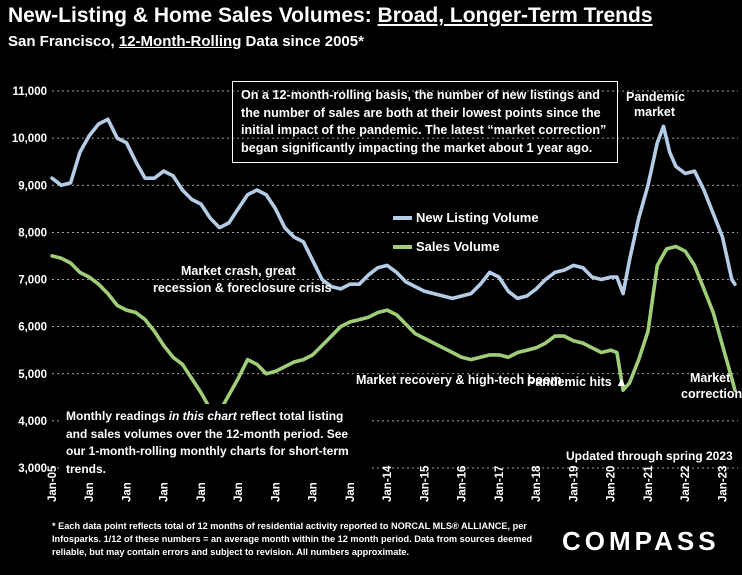  What do you see at coordinates (649, 483) in the screenshot?
I see `x-tick-label: Jan-21` at bounding box center [649, 483].